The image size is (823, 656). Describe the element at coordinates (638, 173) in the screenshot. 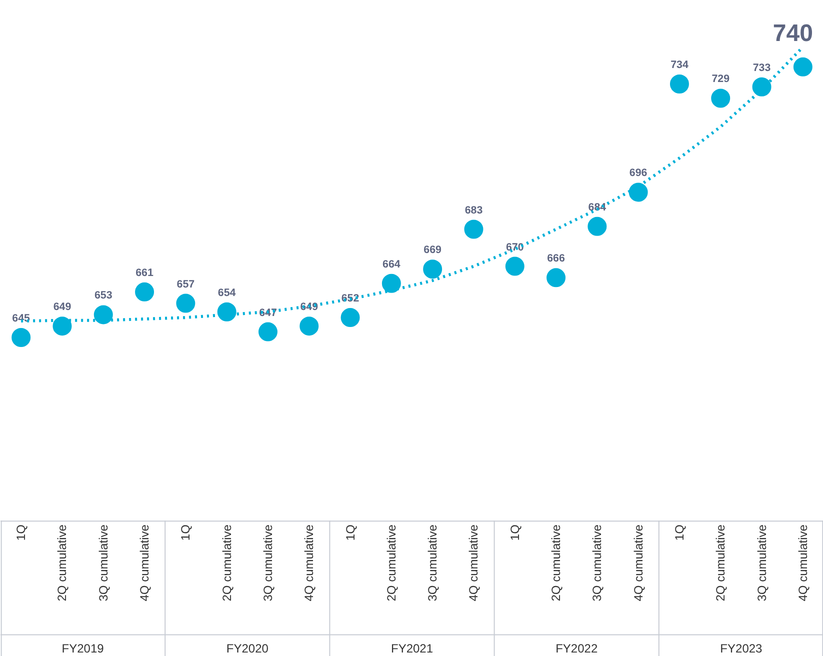

I see `data-label: 696` at that location.